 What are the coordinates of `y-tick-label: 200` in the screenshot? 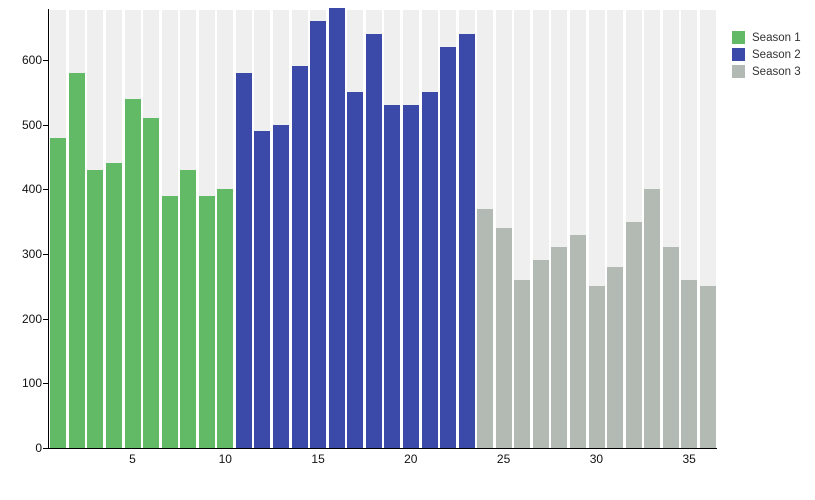 It's located at (31, 318).